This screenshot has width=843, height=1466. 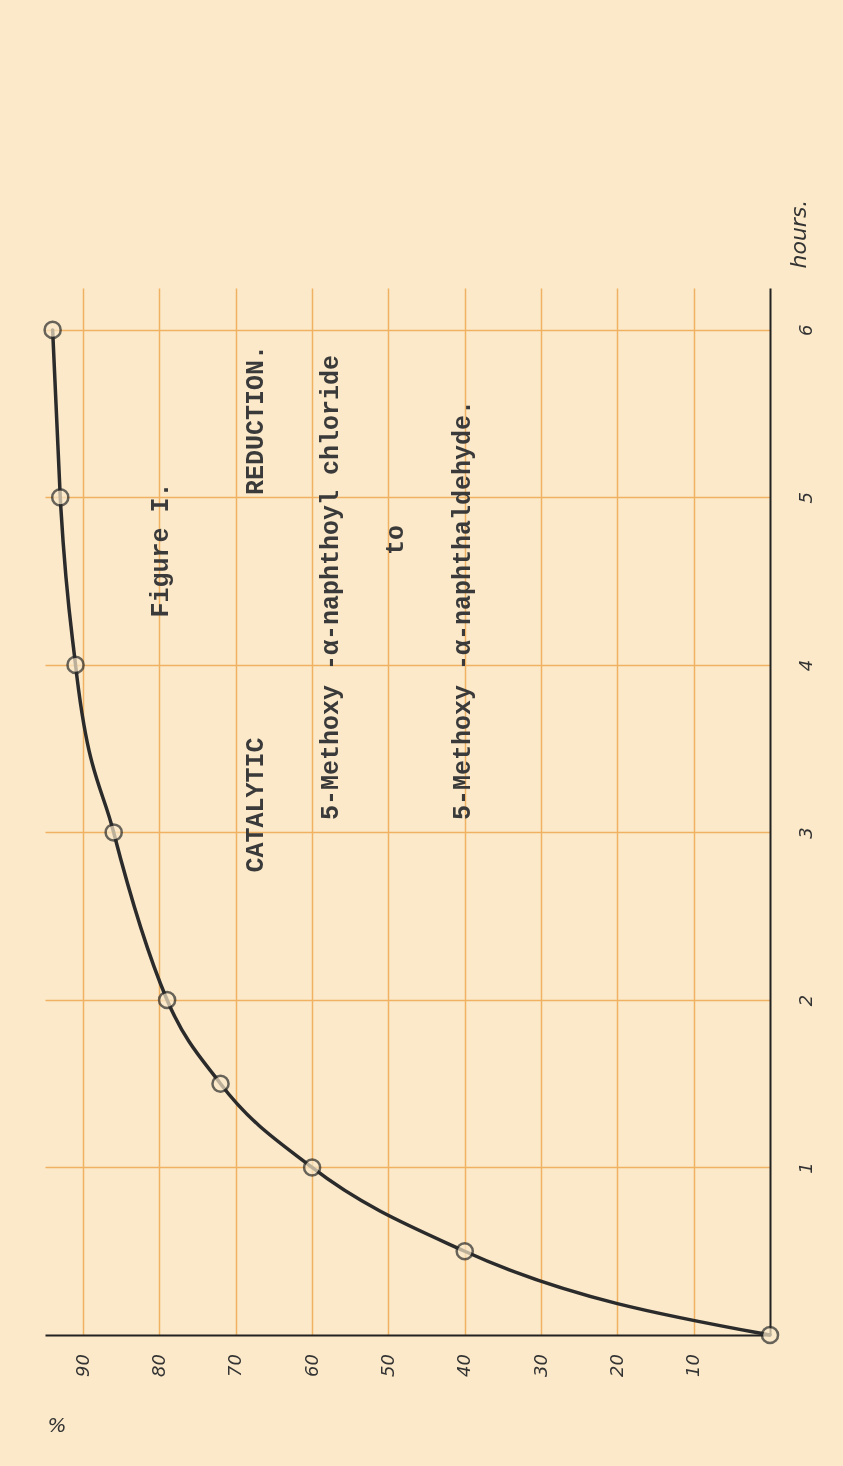 What do you see at coordinates (463, 609) in the screenshot?
I see `annotation: 5-Methoxy -α-naphthaldehyde.` at bounding box center [463, 609].